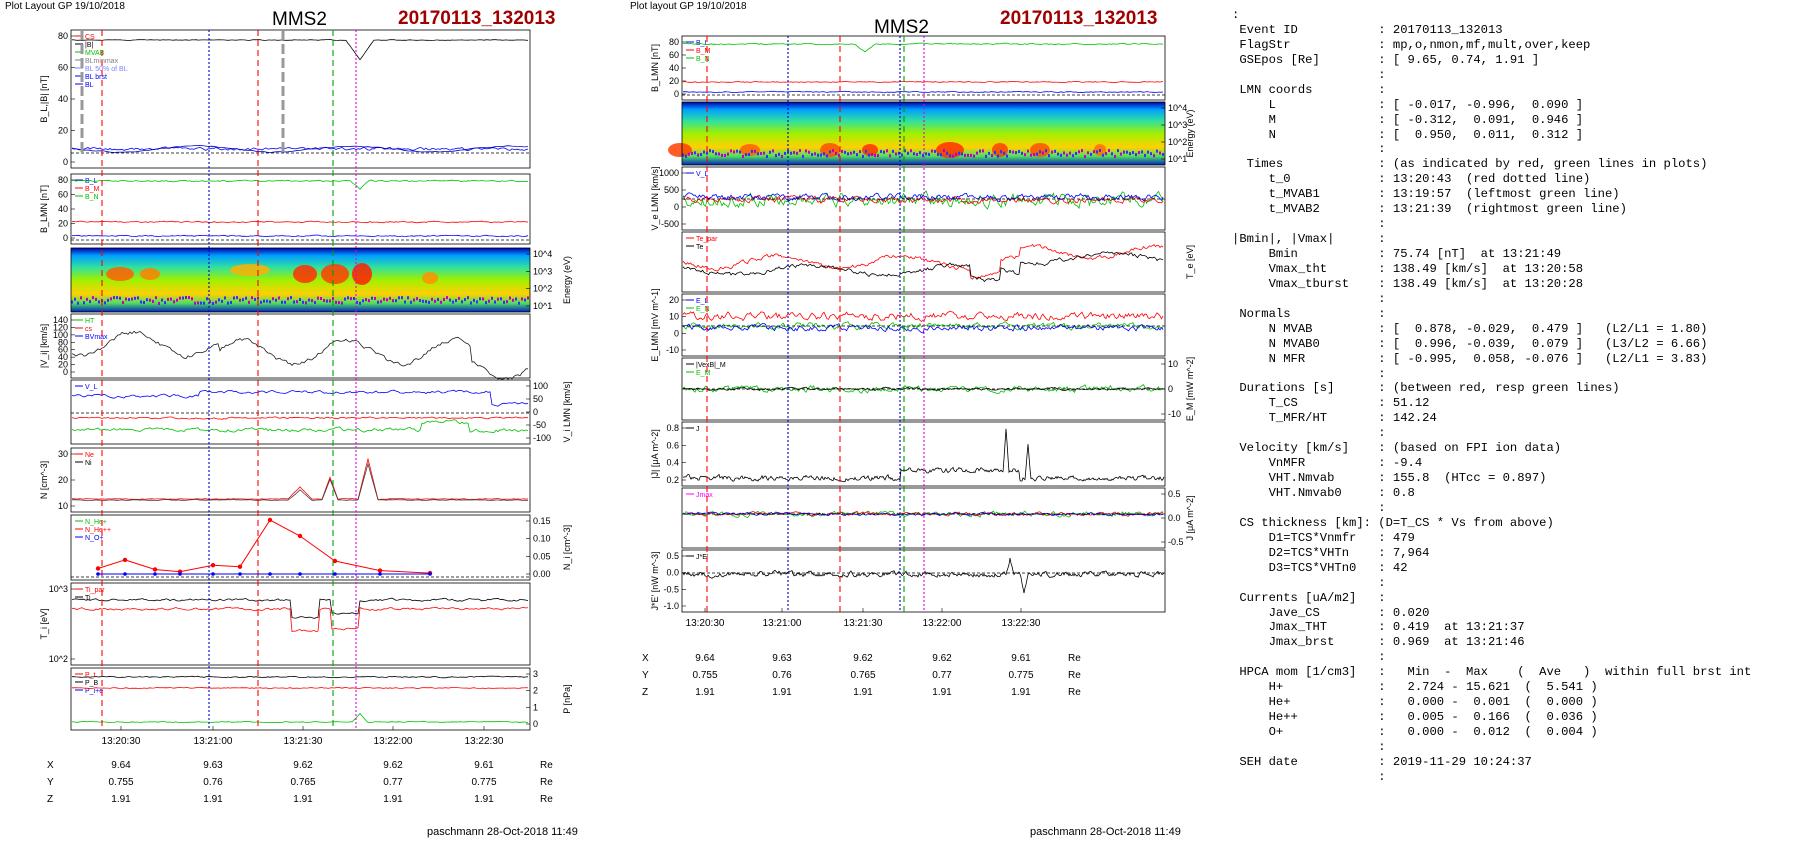 The image size is (1804, 841). I want to click on y-tick-label: 0.00, so click(542, 574).